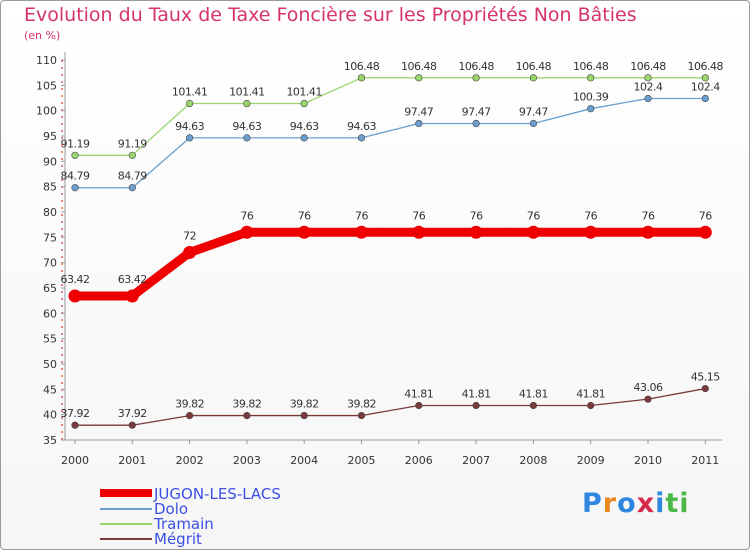  What do you see at coordinates (246, 126) in the screenshot?
I see `data-label: 94.63` at bounding box center [246, 126].